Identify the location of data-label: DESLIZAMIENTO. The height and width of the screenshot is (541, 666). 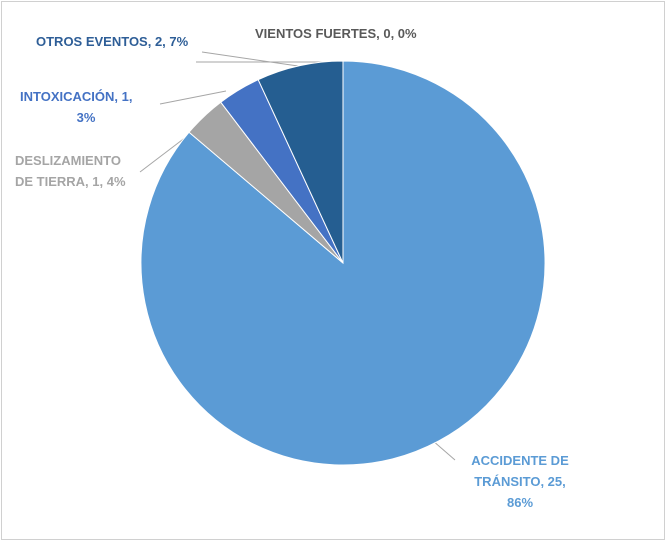
(68, 160).